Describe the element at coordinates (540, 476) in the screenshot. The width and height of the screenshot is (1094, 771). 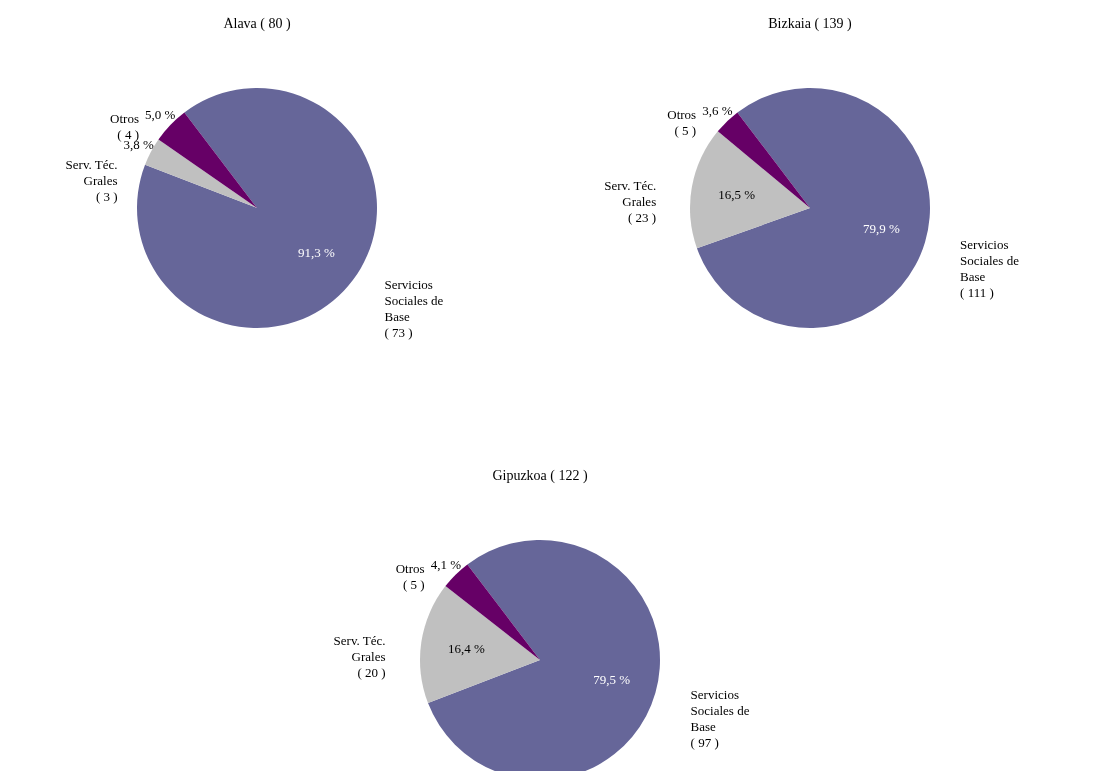
I see `chart-title: Gipuzkoa ( 122 )` at that location.